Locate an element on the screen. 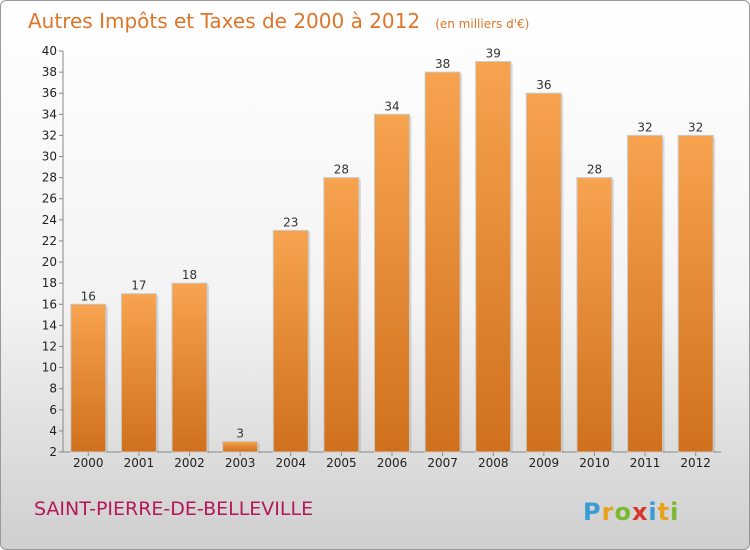 This screenshot has height=550, width=750. x-tick-label: 2008 is located at coordinates (493, 463).